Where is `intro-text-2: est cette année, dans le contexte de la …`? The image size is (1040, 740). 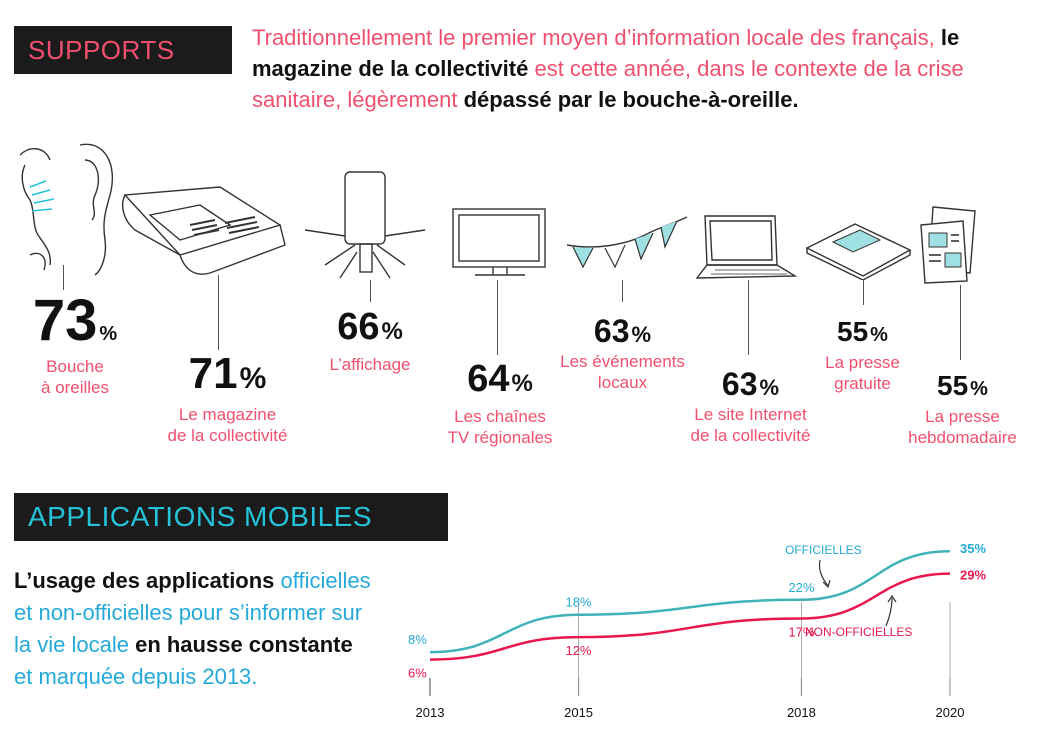 intro-text-2: est cette année, dans le contexte de la … is located at coordinates (608, 84).